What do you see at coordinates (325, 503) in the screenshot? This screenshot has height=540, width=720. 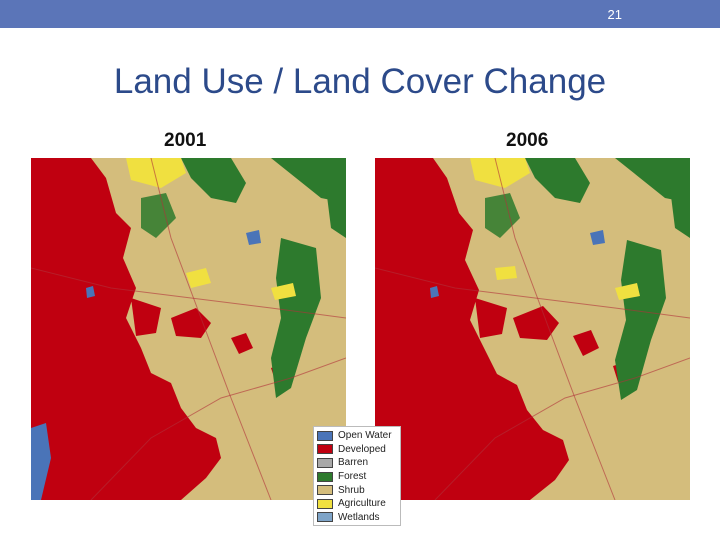 I see `legend-swatch-agriculture` at bounding box center [325, 503].